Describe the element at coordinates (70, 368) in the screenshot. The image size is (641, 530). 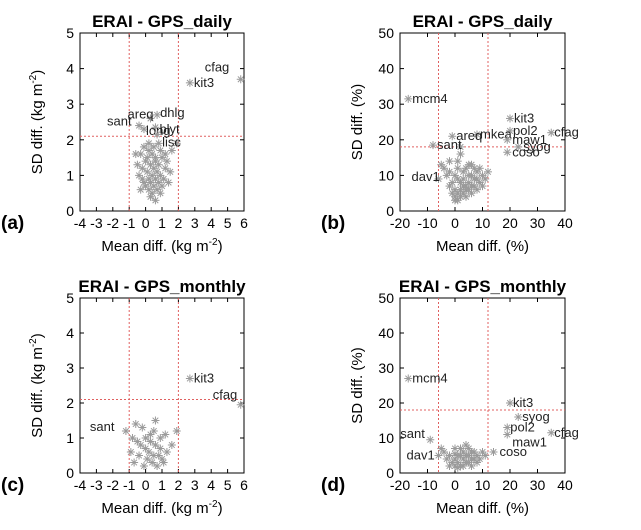
I see `y-tick-label: 3` at that location.